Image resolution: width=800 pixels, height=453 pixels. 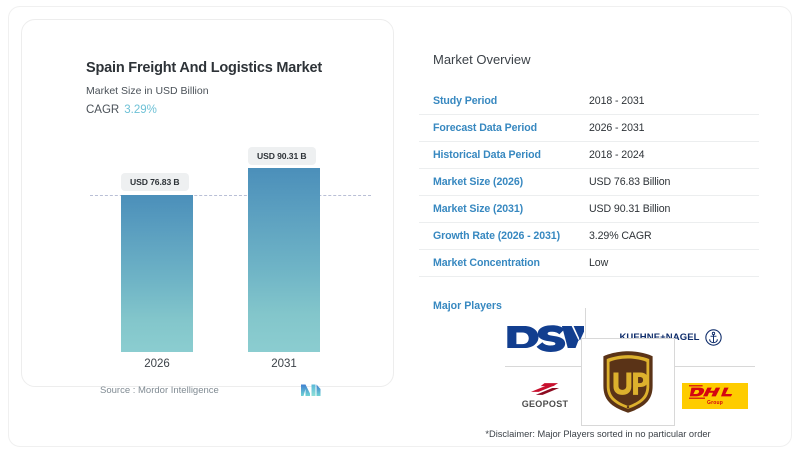 I want to click on table-row: Market Concentration Low, so click(x=589, y=263).